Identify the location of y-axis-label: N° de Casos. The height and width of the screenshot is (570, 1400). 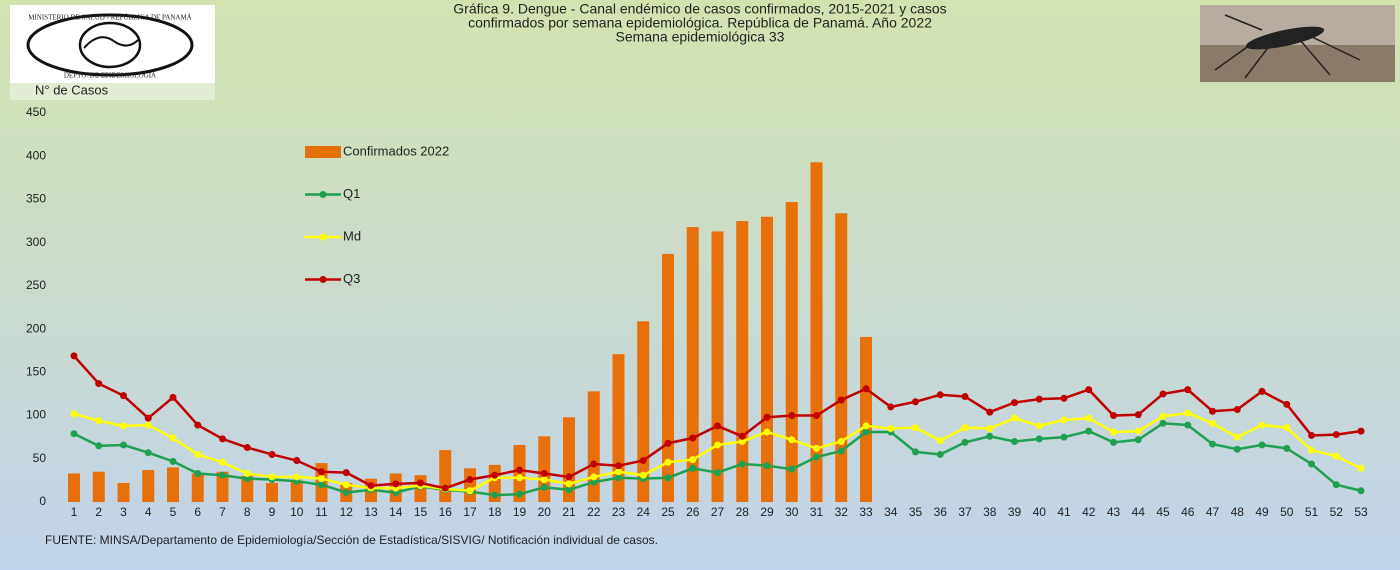
(72, 89).